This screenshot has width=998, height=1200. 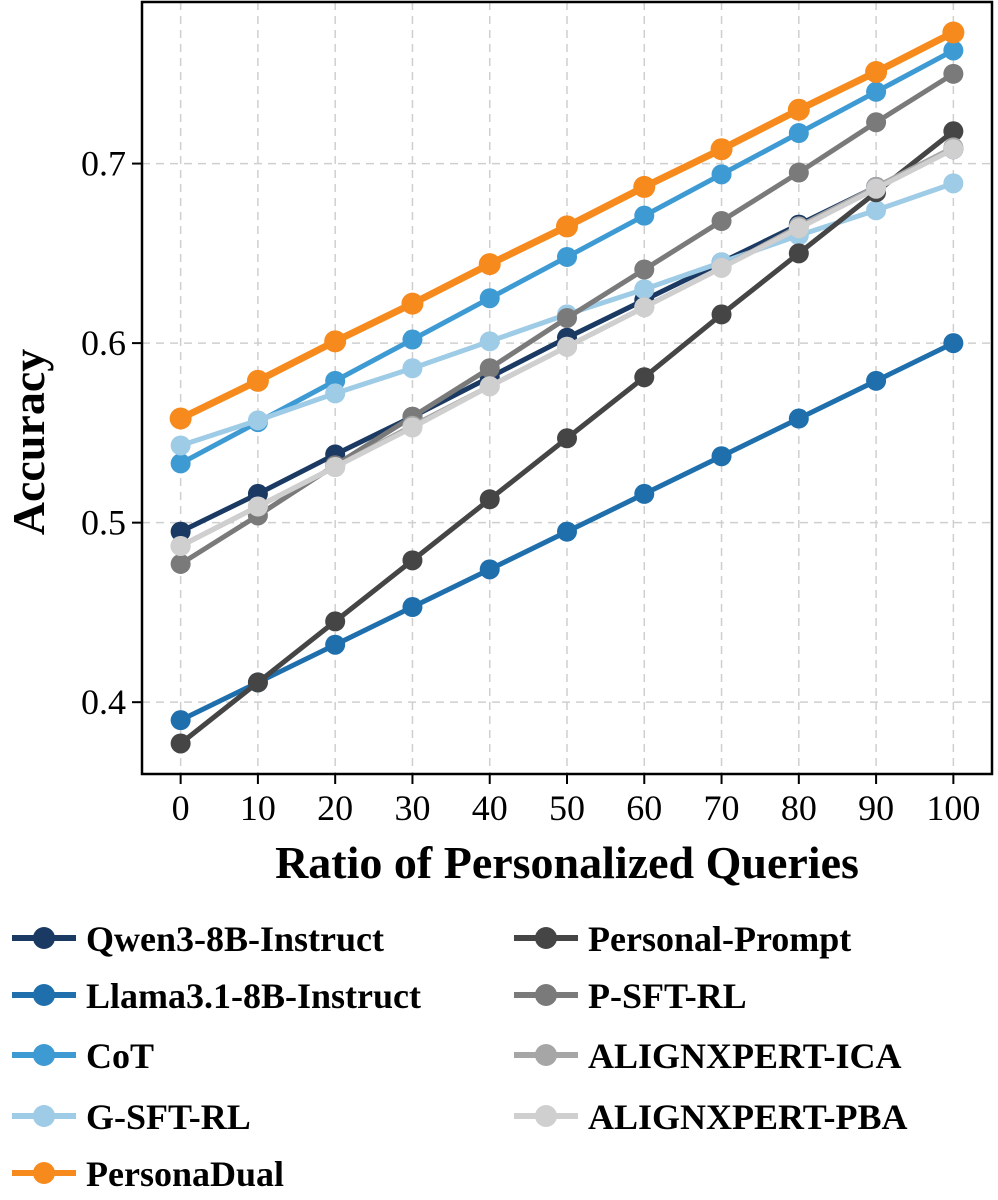 What do you see at coordinates (28, 442) in the screenshot?
I see `y-axis-title: Accuracy` at bounding box center [28, 442].